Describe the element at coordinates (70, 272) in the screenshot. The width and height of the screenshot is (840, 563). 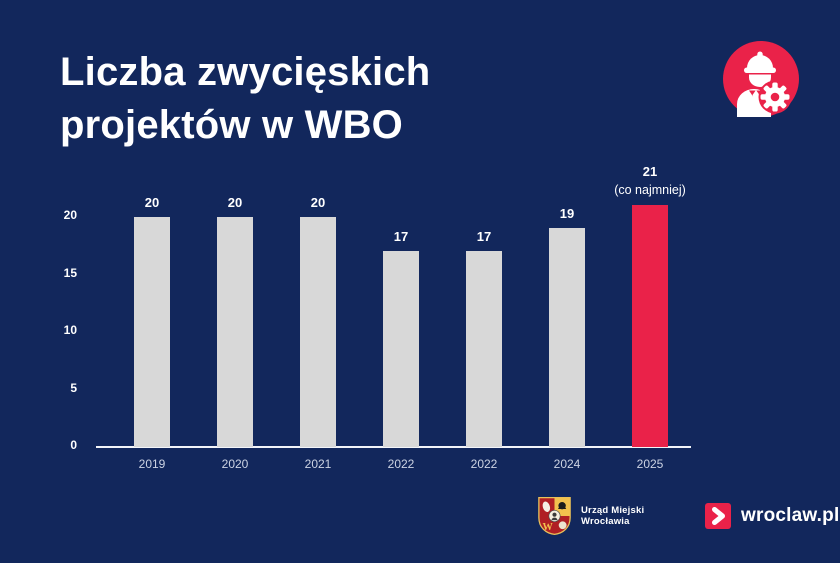
I see `y-axis-tick-15: 15` at that location.